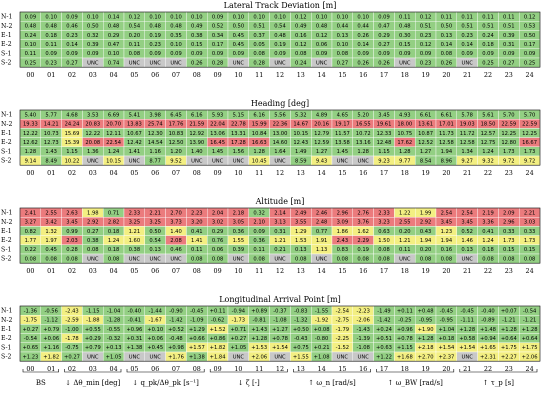 The height and width of the screenshot is (400, 550). I want to click on cell-value: 25.74, so click(156, 125).